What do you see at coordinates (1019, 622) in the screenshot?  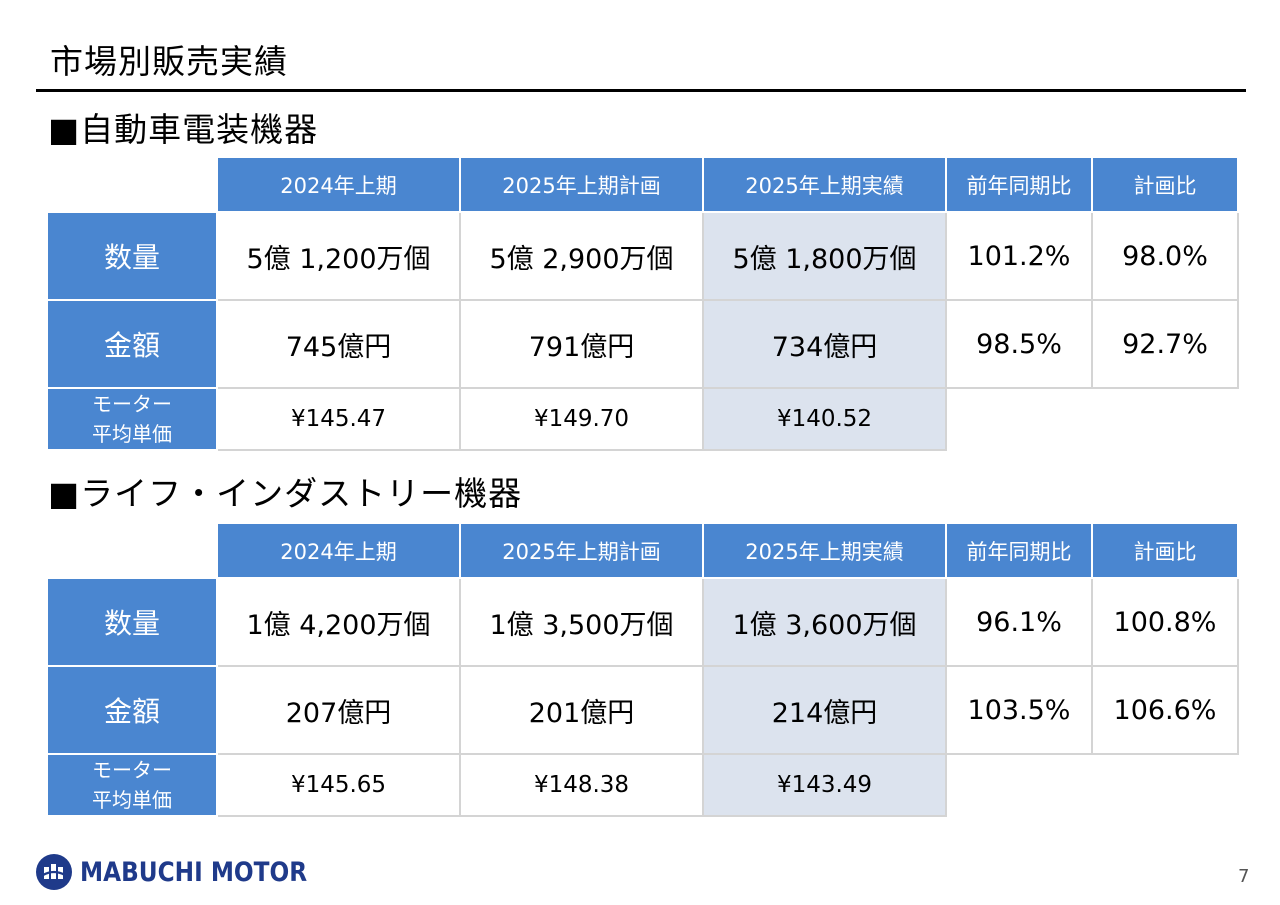 I see `table-cell: 96.1%` at bounding box center [1019, 622].